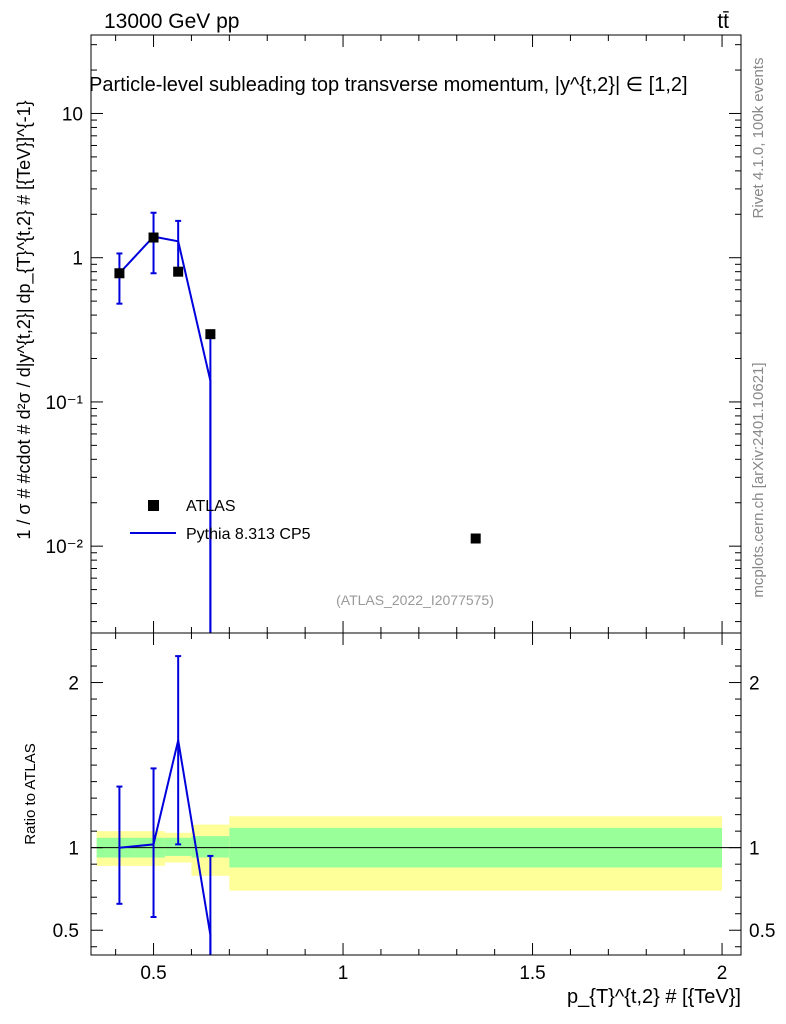  Describe the element at coordinates (722, 973) in the screenshot. I see `x-tick-label-3: 2` at that location.